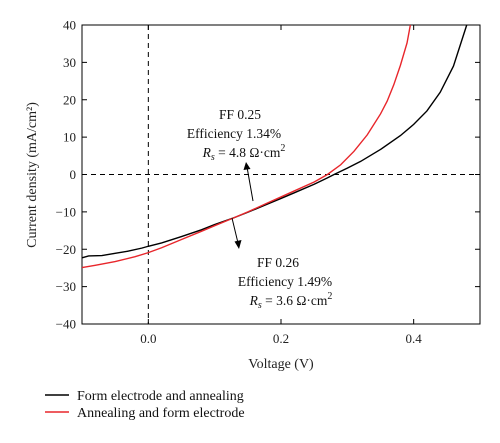 This screenshot has height=443, width=500. Describe the element at coordinates (278, 262) in the screenshot. I see `annotation-lower-ff: FF 0.26` at that location.